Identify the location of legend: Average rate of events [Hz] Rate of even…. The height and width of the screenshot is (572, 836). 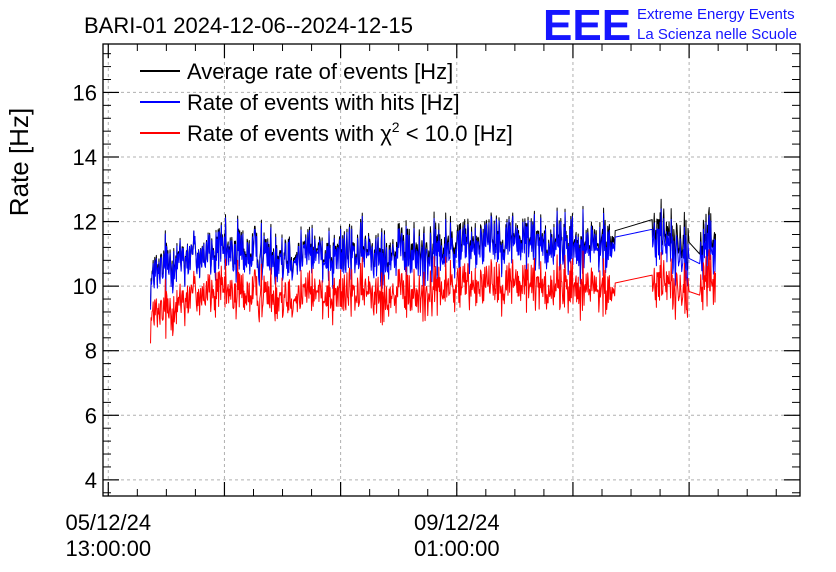
(326, 102).